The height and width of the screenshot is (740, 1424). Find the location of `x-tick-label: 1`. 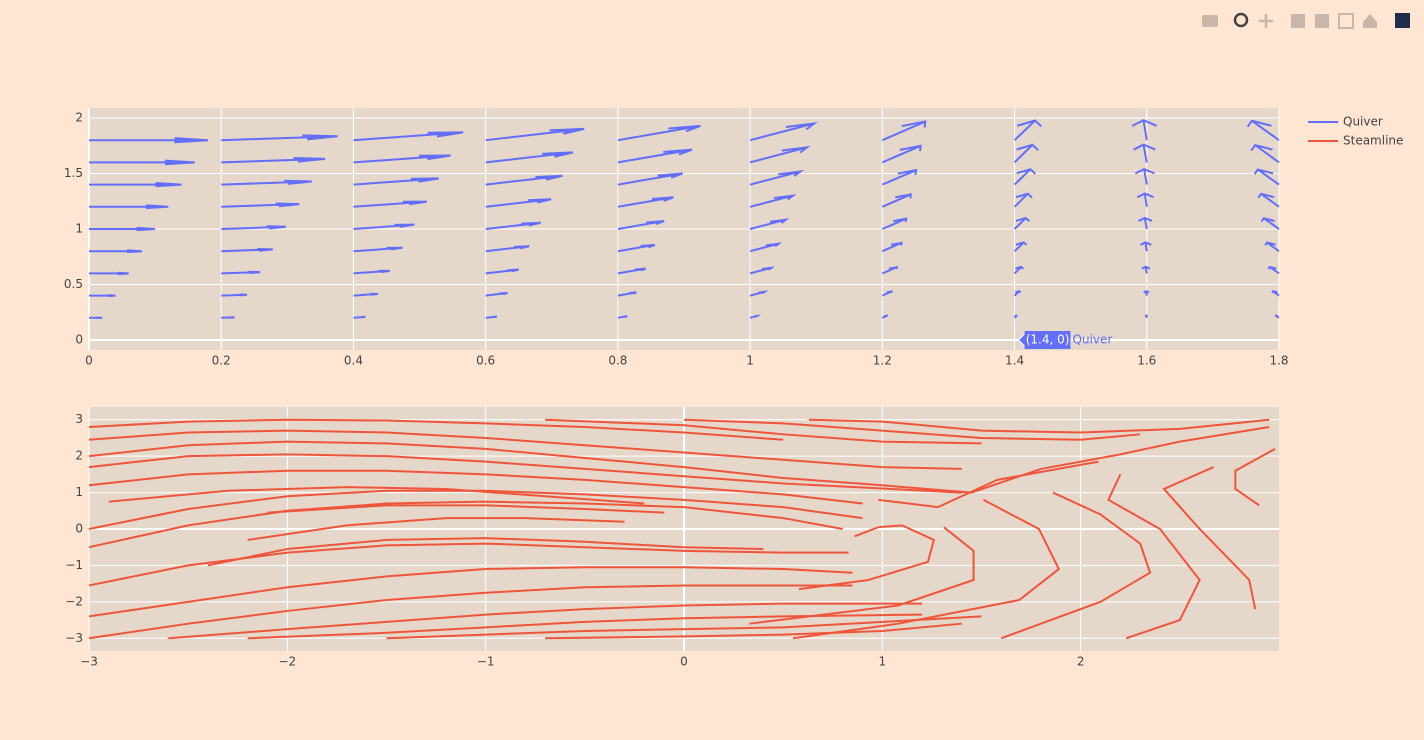

x-tick-label: 1 is located at coordinates (883, 662).